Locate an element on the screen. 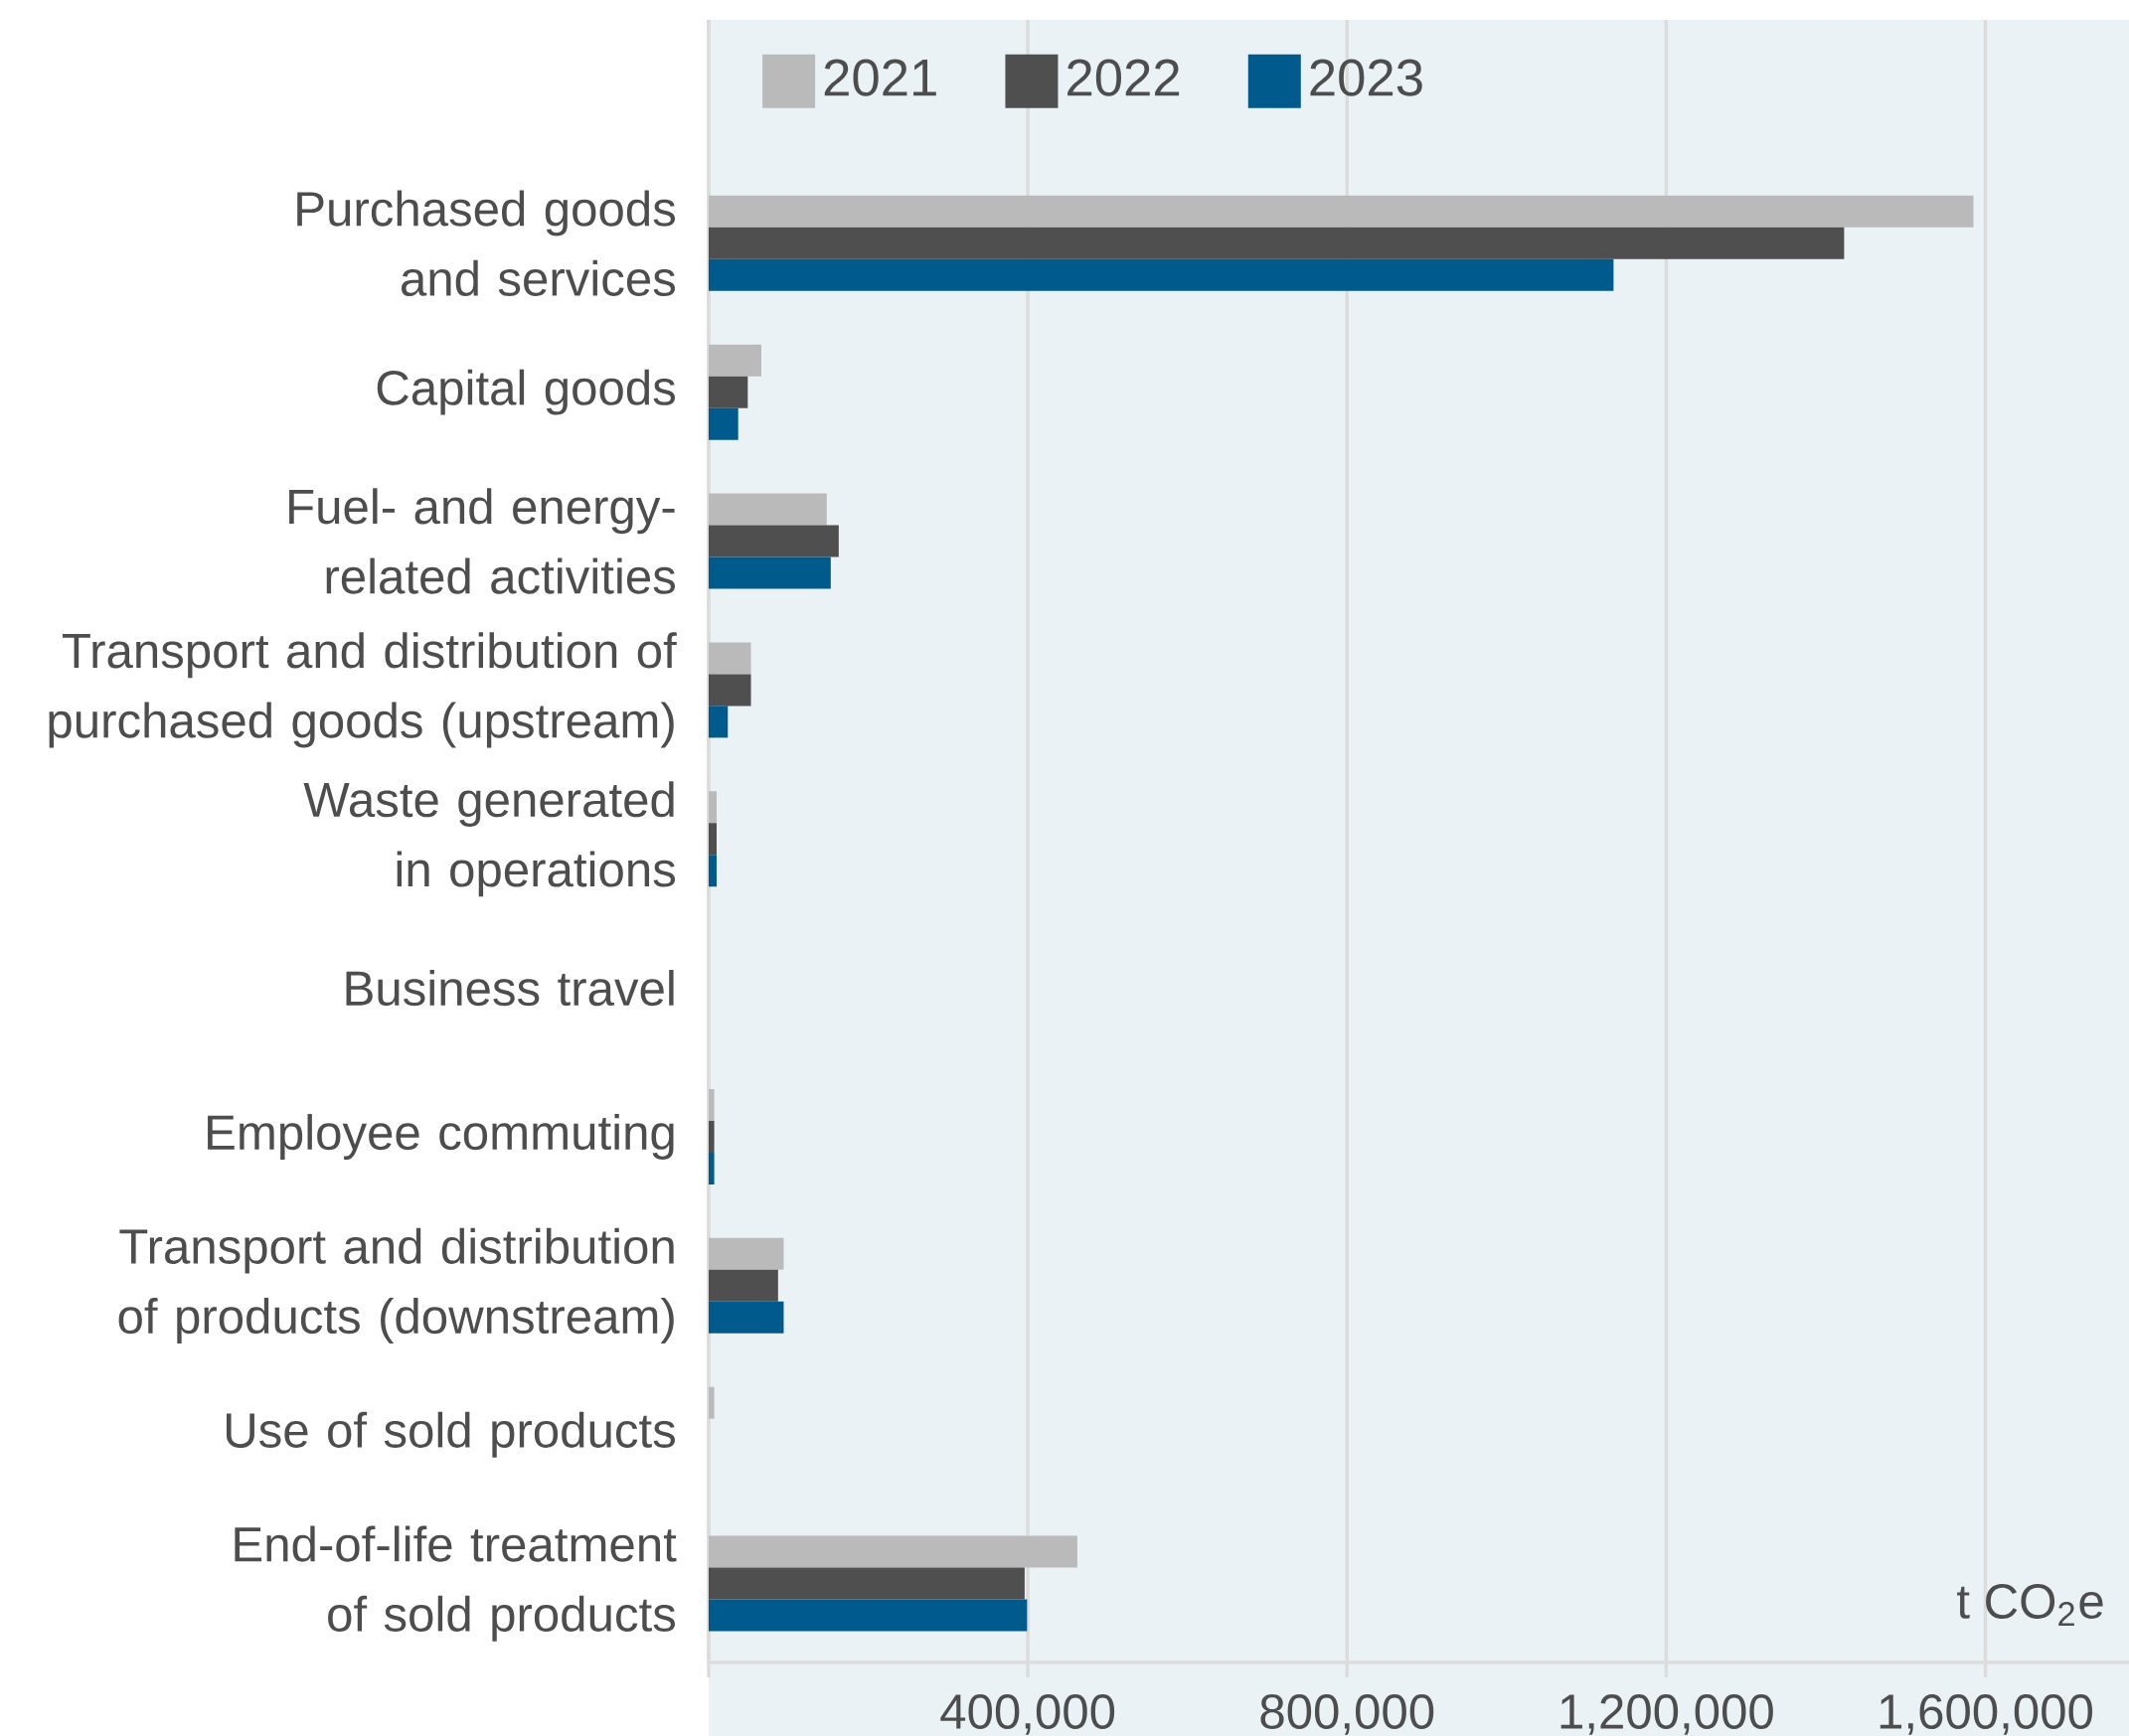 The height and width of the screenshot is (1736, 2129). y-tick-label: Waste generated in operations is located at coordinates (489, 839).